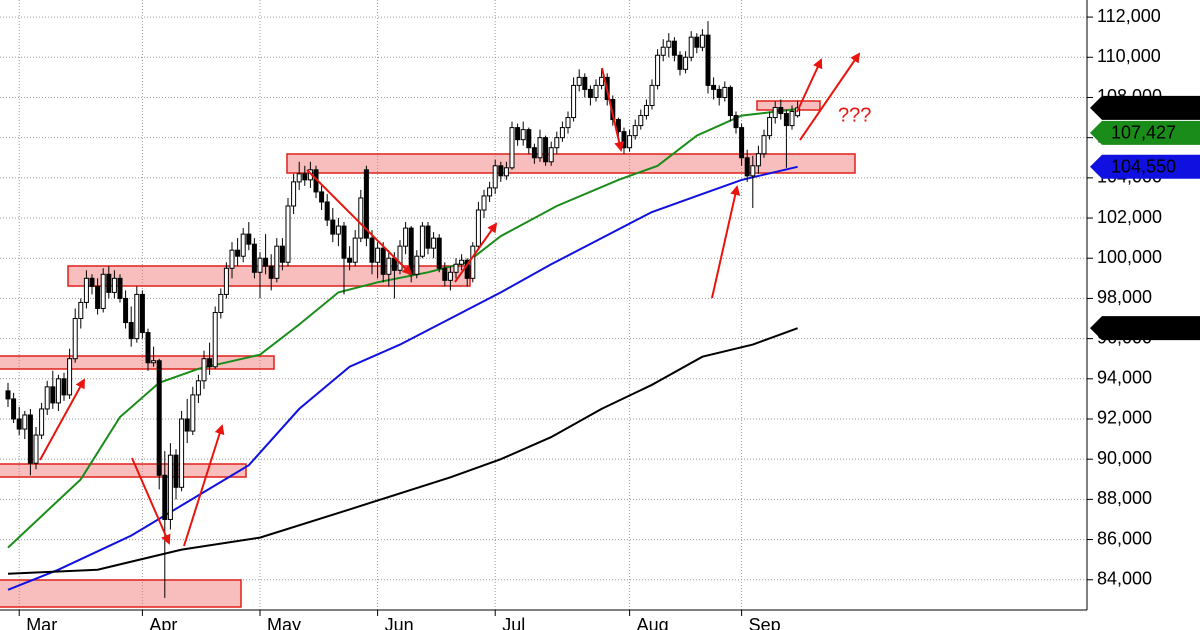  What do you see at coordinates (513, 622) in the screenshot?
I see `x-tick-label: Jul` at bounding box center [513, 622].